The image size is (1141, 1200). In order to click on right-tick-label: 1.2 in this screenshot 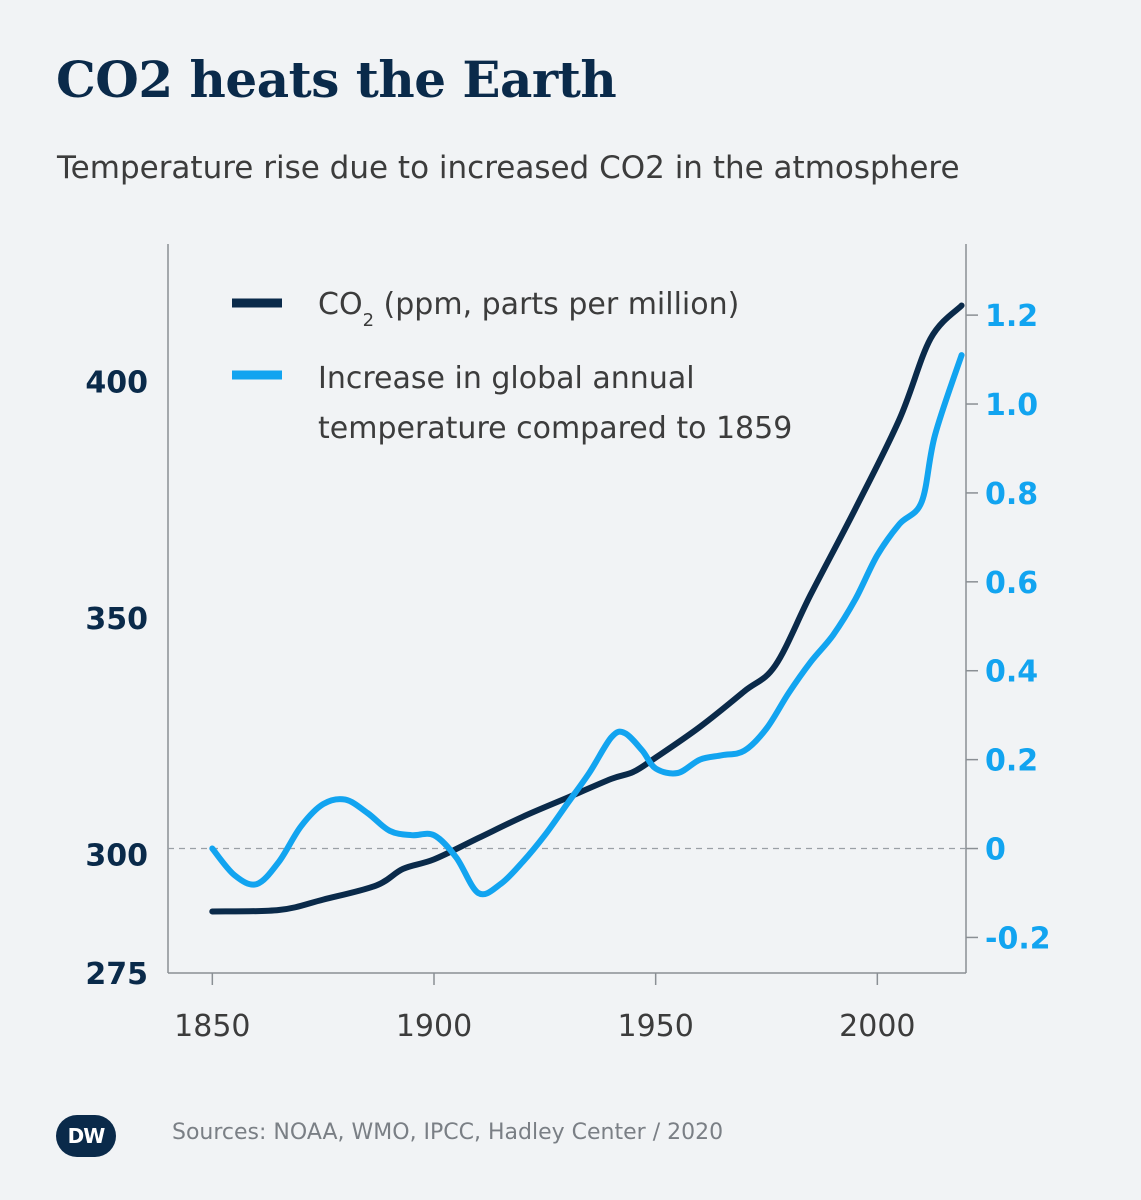, I will do `click(1011, 316)`.